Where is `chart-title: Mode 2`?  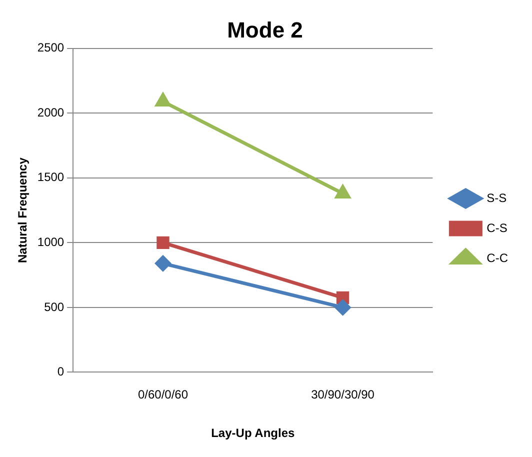
chart-title: Mode 2 is located at coordinates (265, 29).